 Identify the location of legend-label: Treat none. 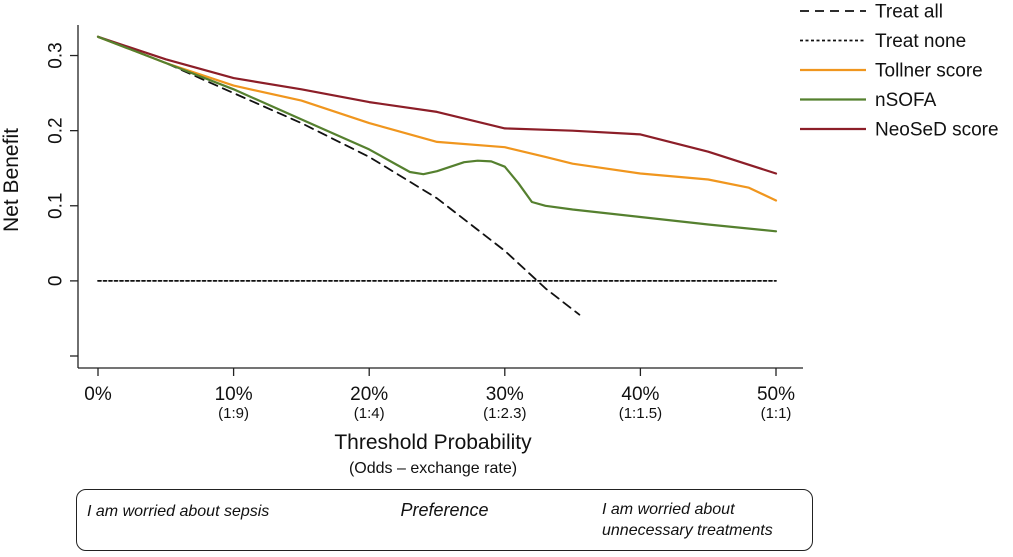
(920, 41).